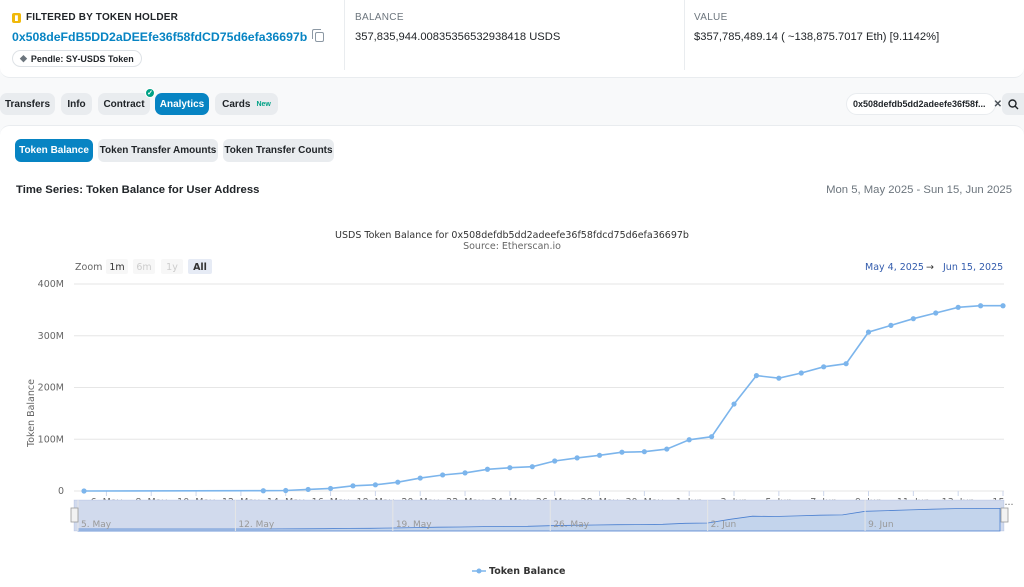 Image resolution: width=1024 pixels, height=587 pixels. I want to click on name-tag-label: Pendle: SY-USDS Token, so click(82, 58).